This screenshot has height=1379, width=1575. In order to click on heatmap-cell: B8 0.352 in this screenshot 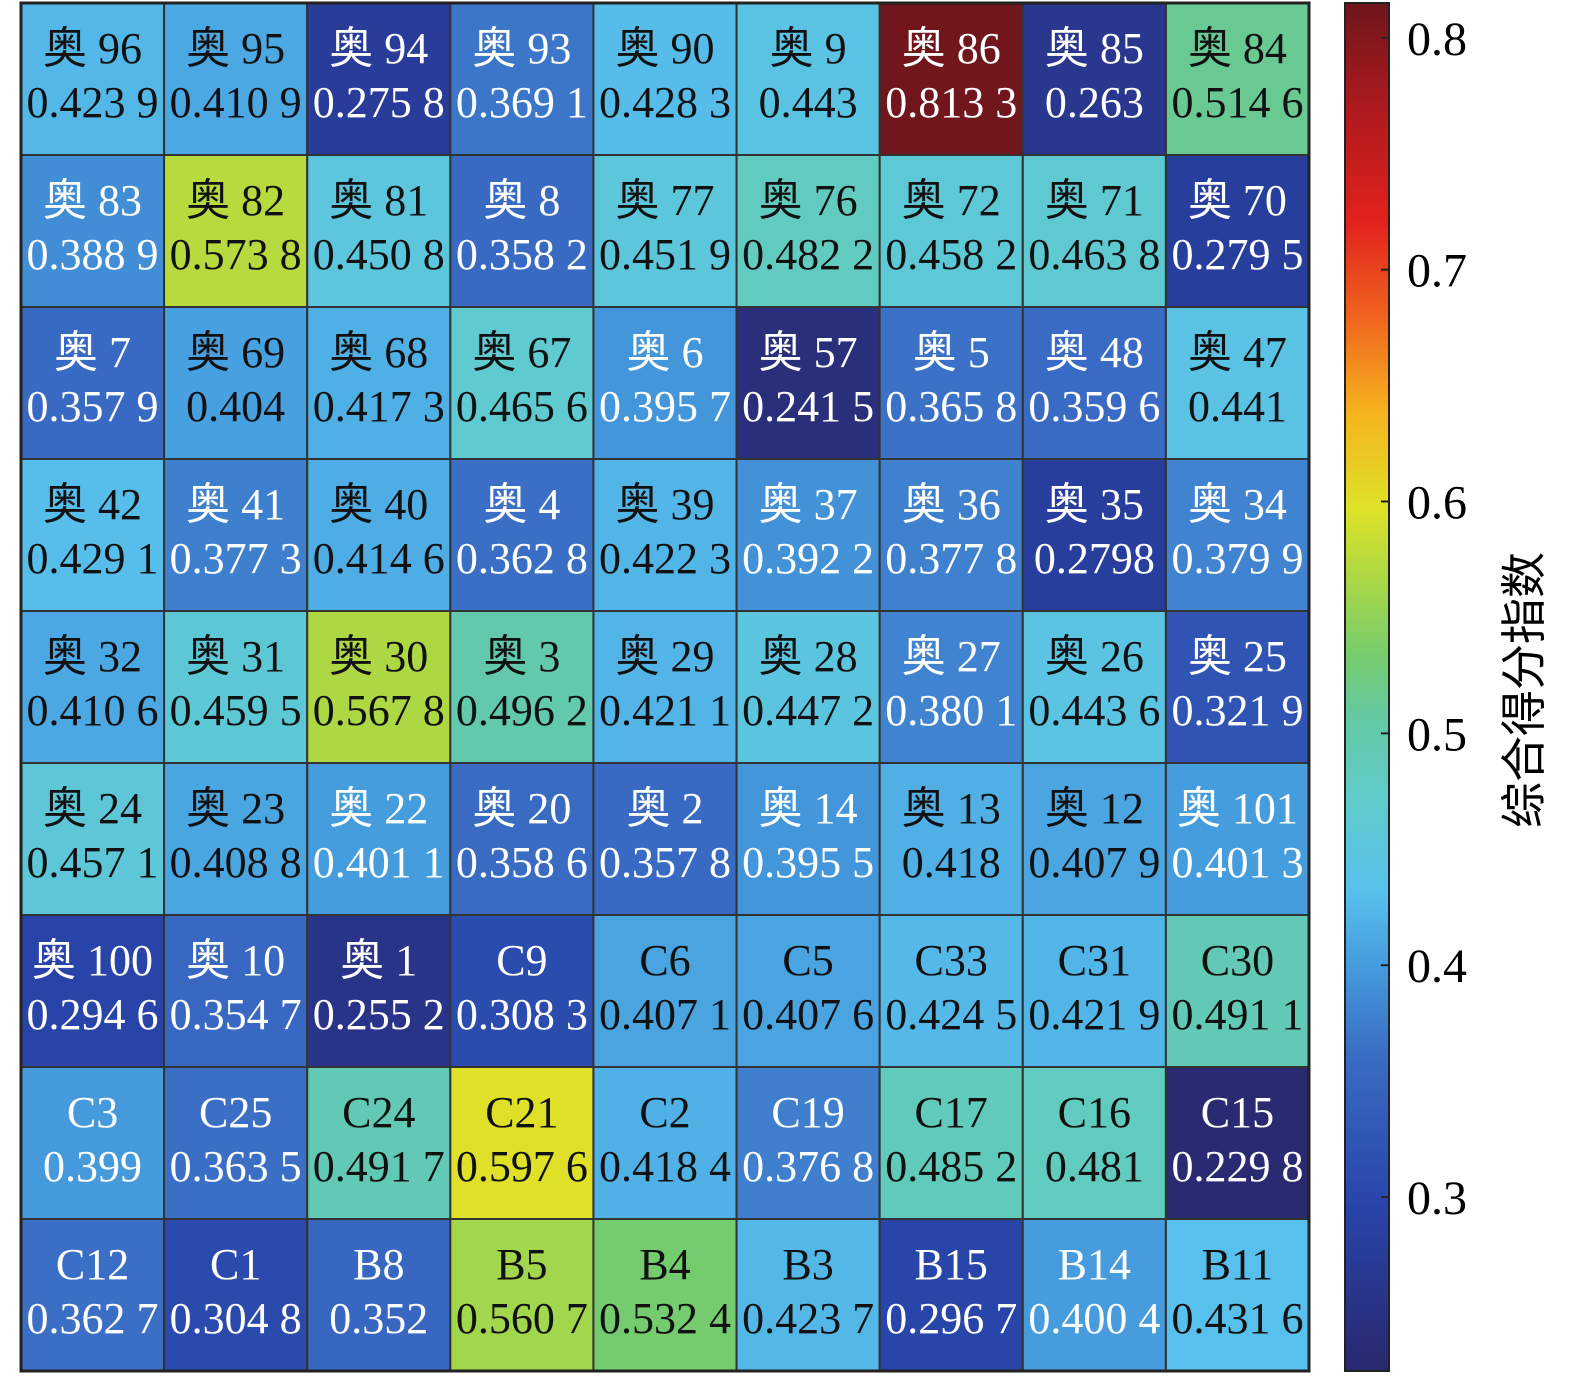, I will do `click(379, 1295)`.